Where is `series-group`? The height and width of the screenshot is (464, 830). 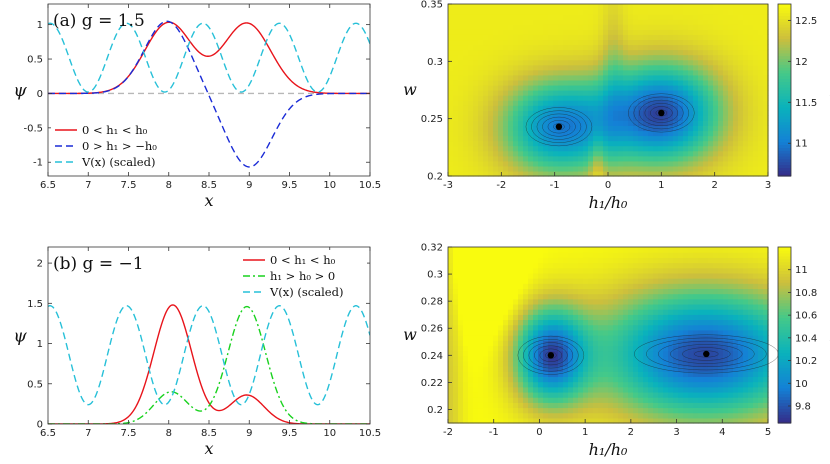 series-group is located at coordinates (209, 94).